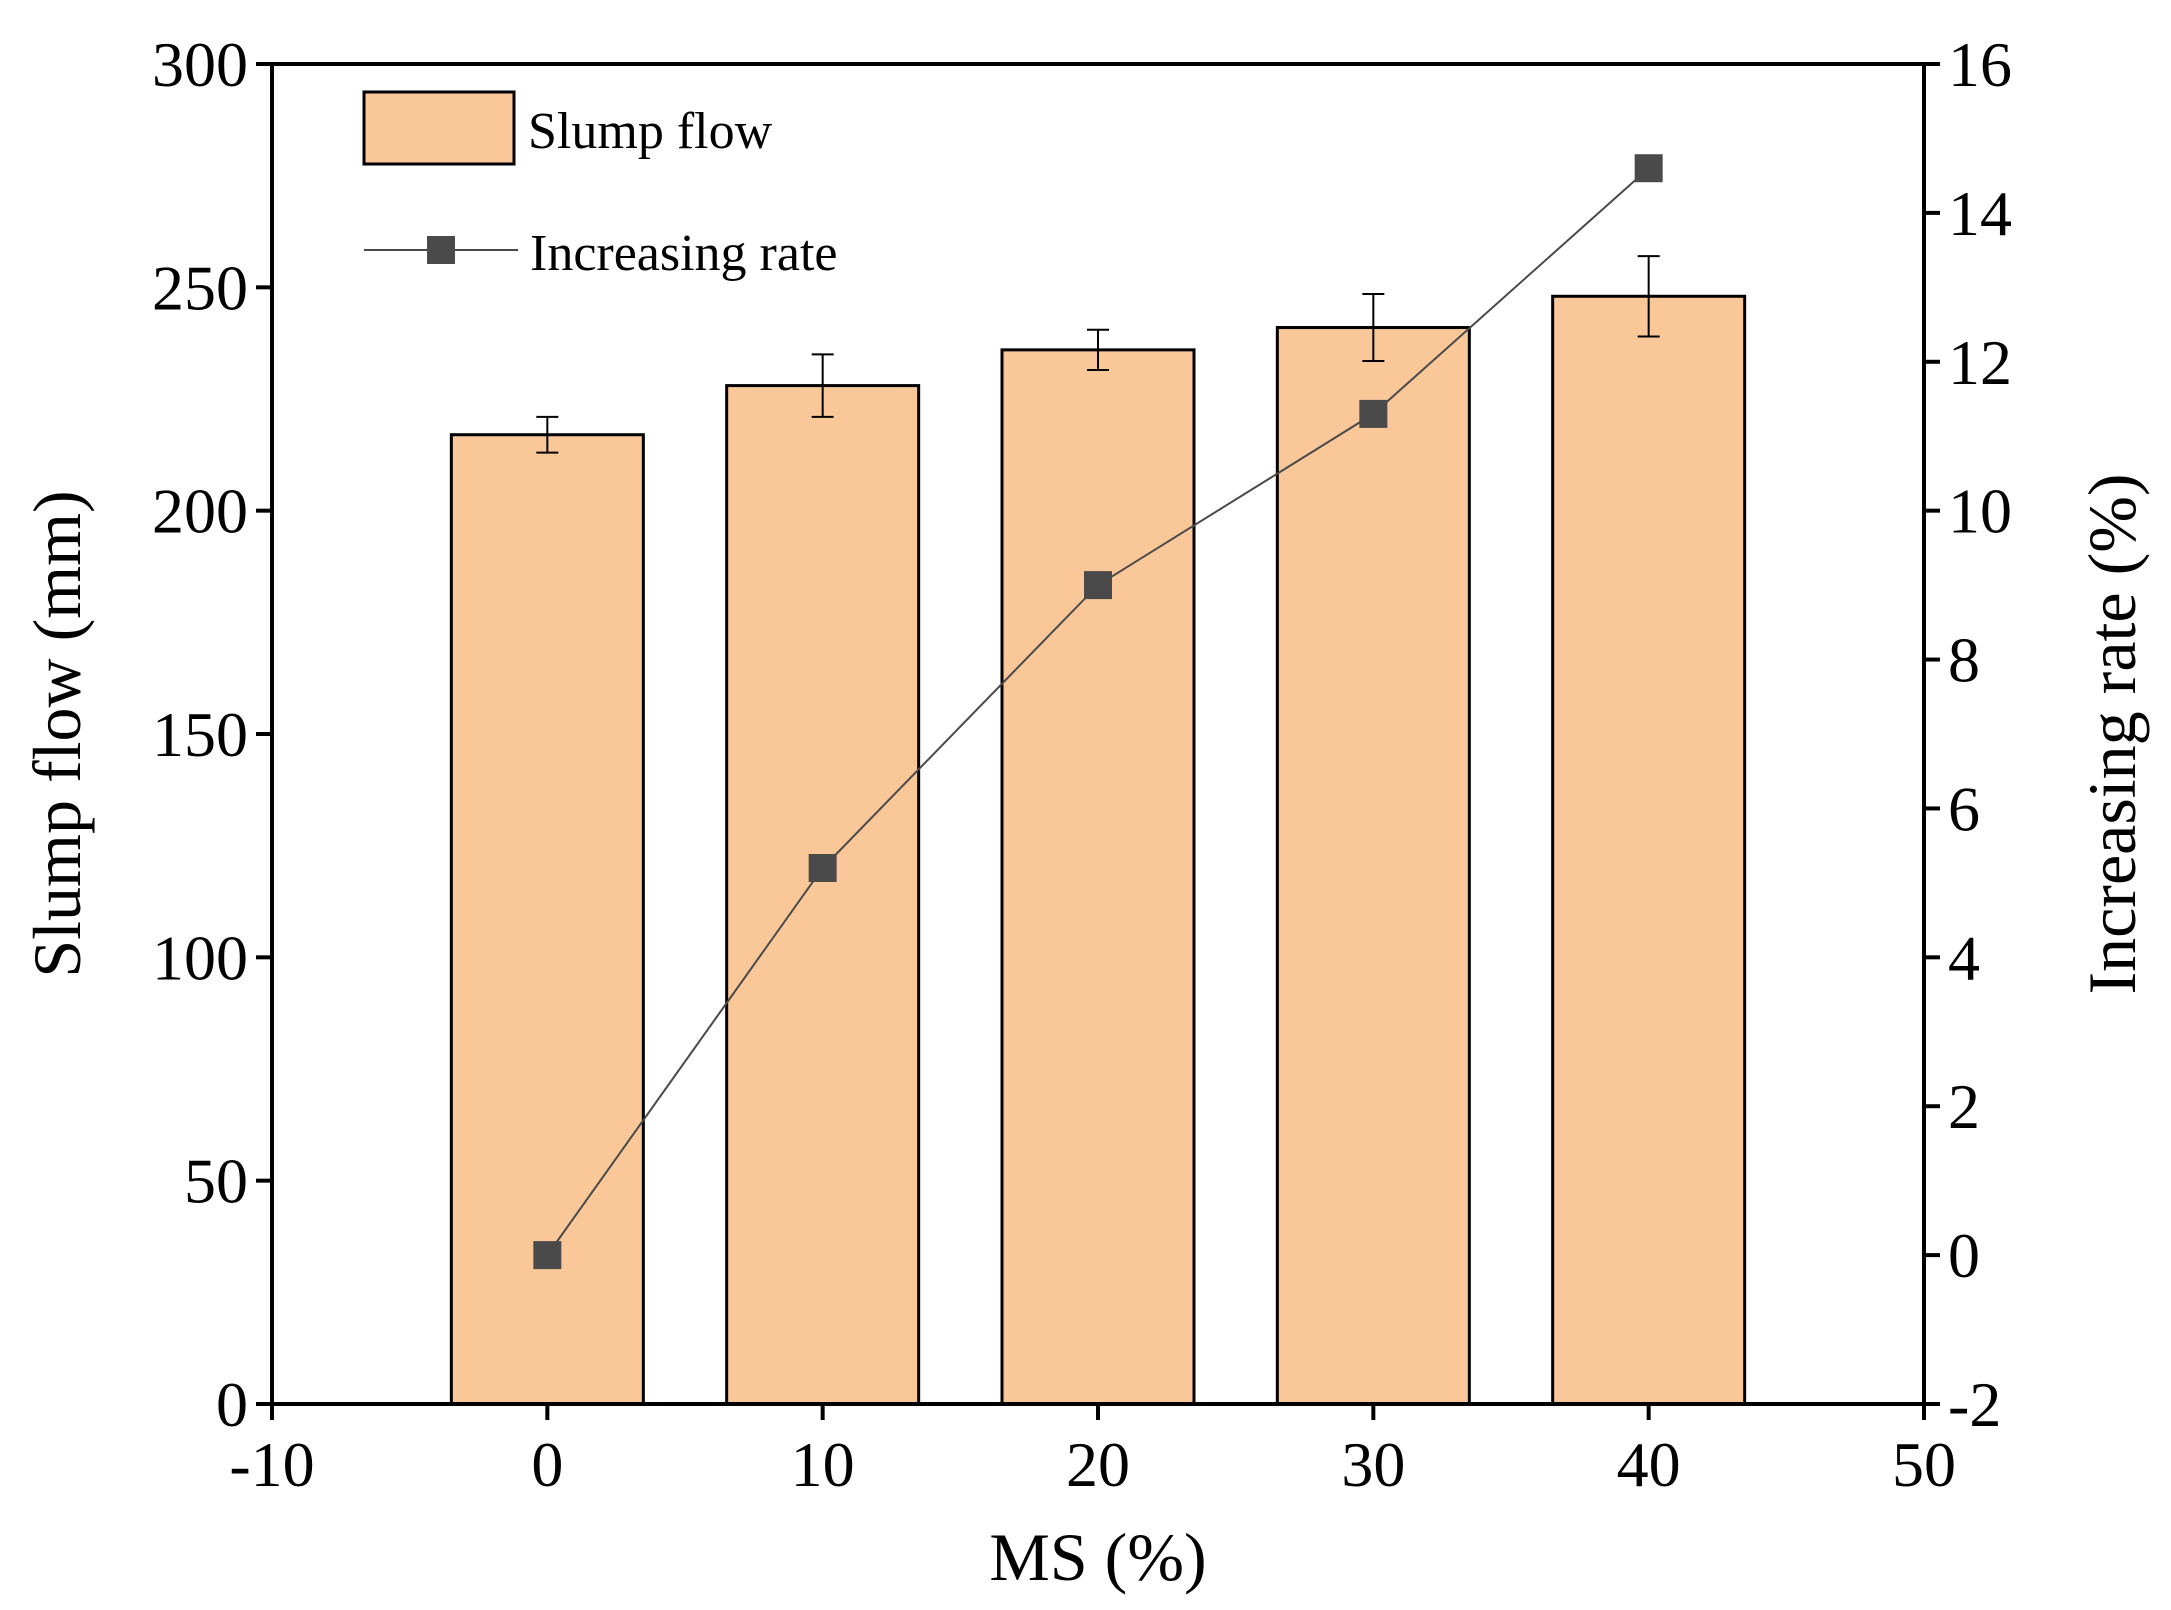 The image size is (2171, 1610). I want to click on y-tick-label-300: 300, so click(200, 64).